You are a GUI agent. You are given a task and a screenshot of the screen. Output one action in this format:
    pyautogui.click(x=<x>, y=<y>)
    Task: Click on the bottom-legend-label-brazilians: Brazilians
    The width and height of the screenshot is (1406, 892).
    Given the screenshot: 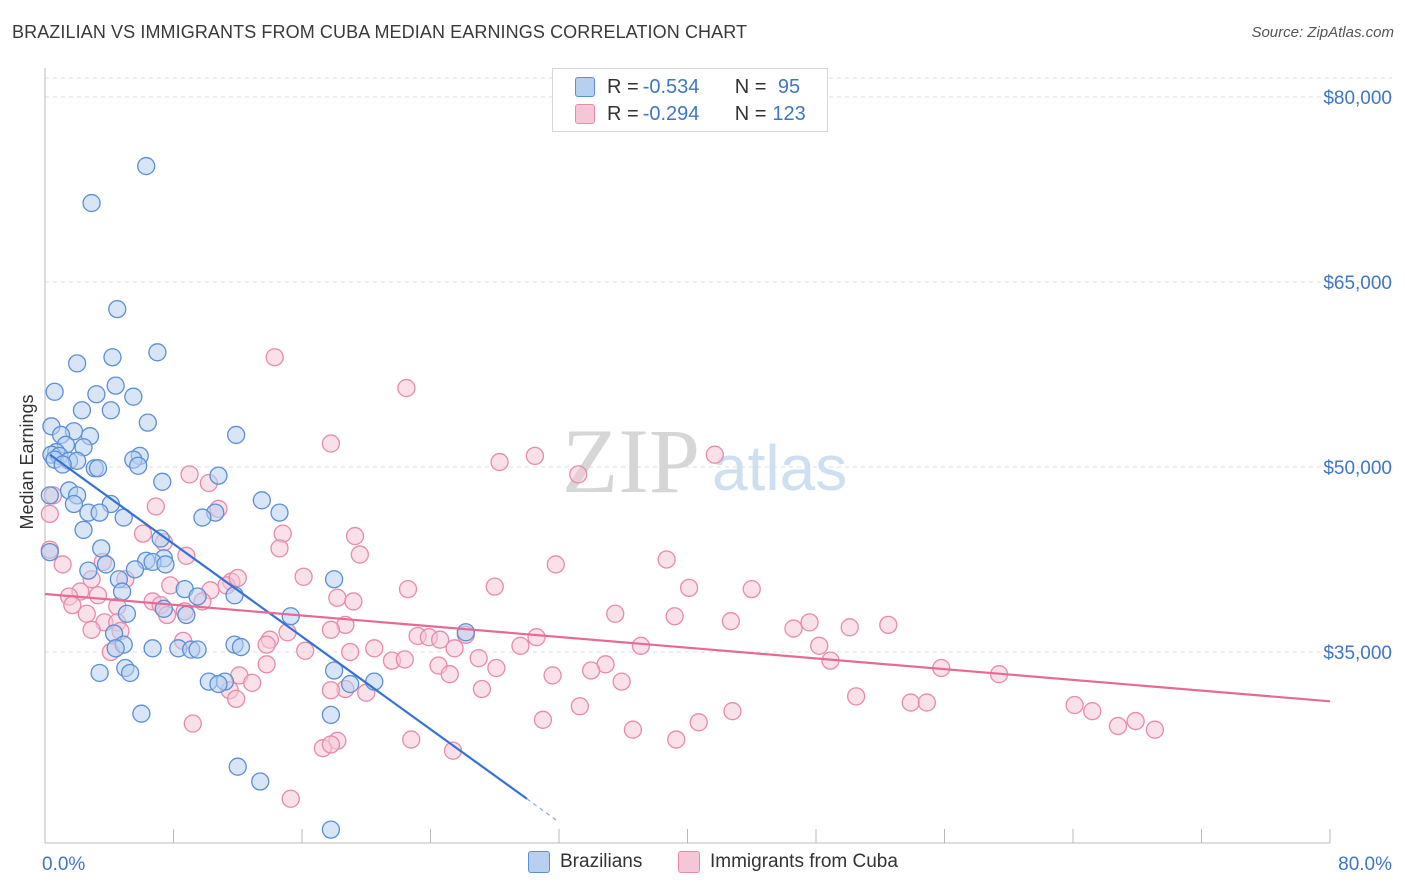 What is the action you would take?
    pyautogui.click(x=601, y=861)
    